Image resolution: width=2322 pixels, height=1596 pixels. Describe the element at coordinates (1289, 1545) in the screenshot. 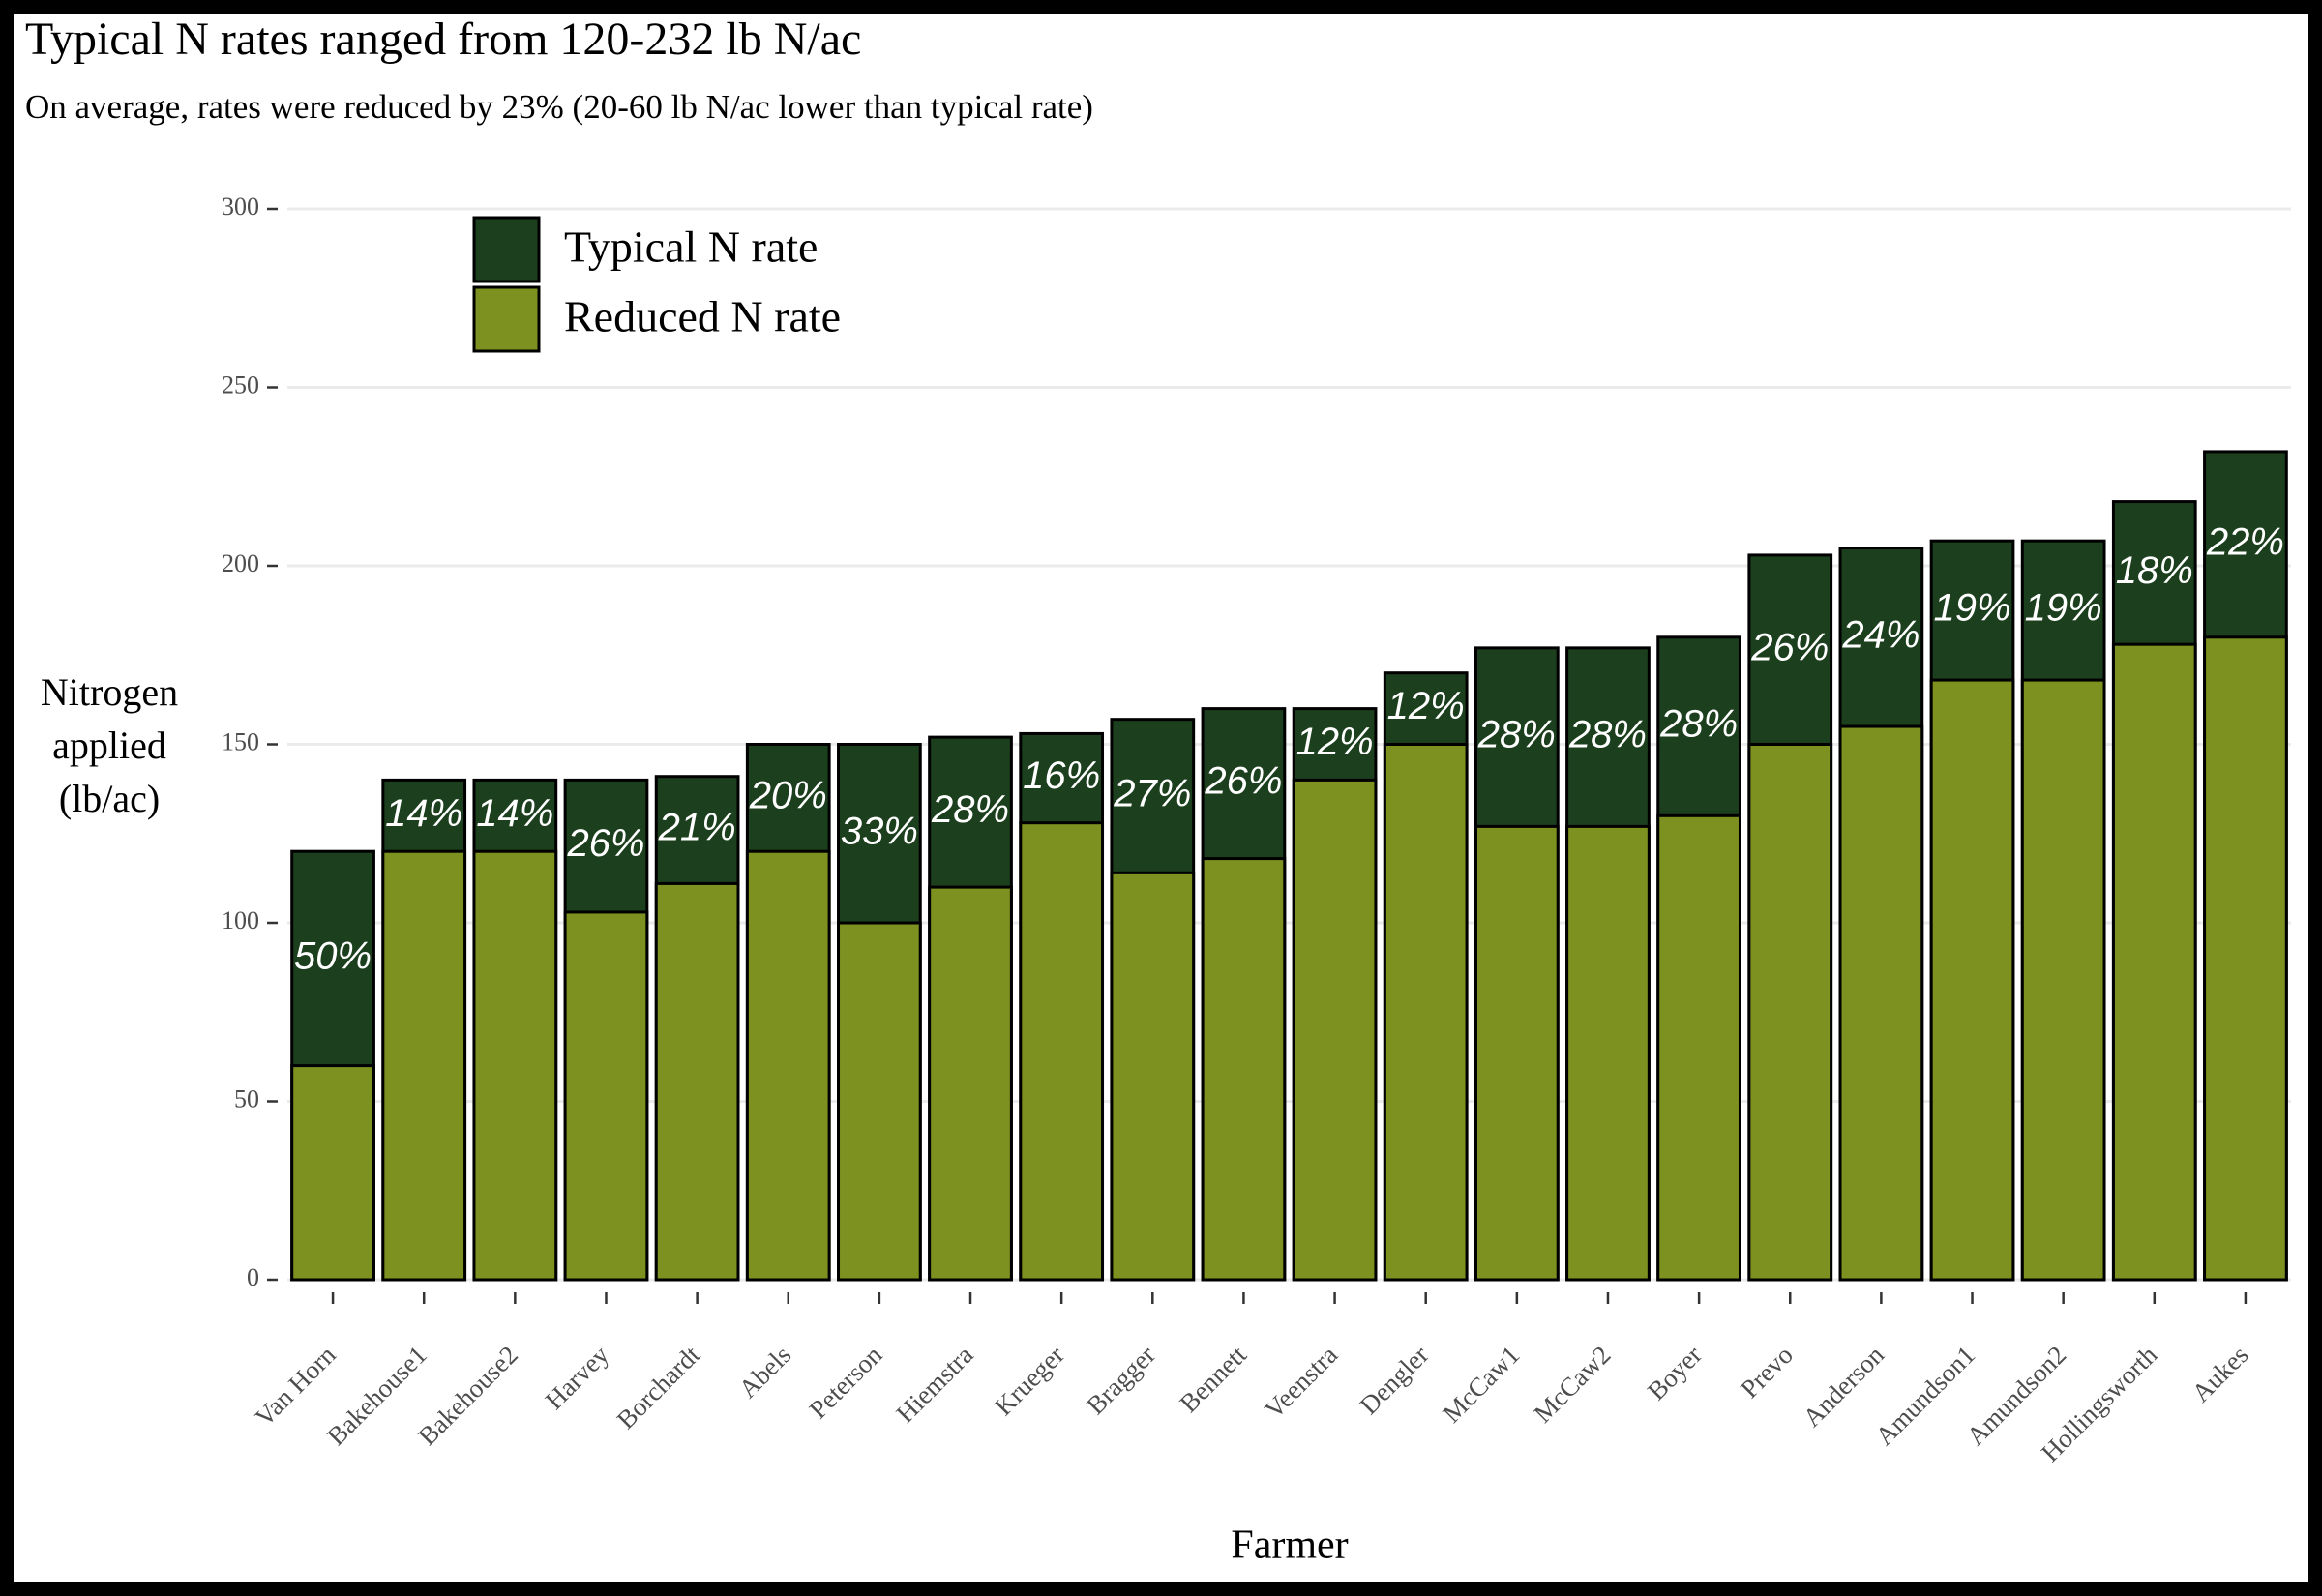

I see `x-axis-title: Farmer` at that location.